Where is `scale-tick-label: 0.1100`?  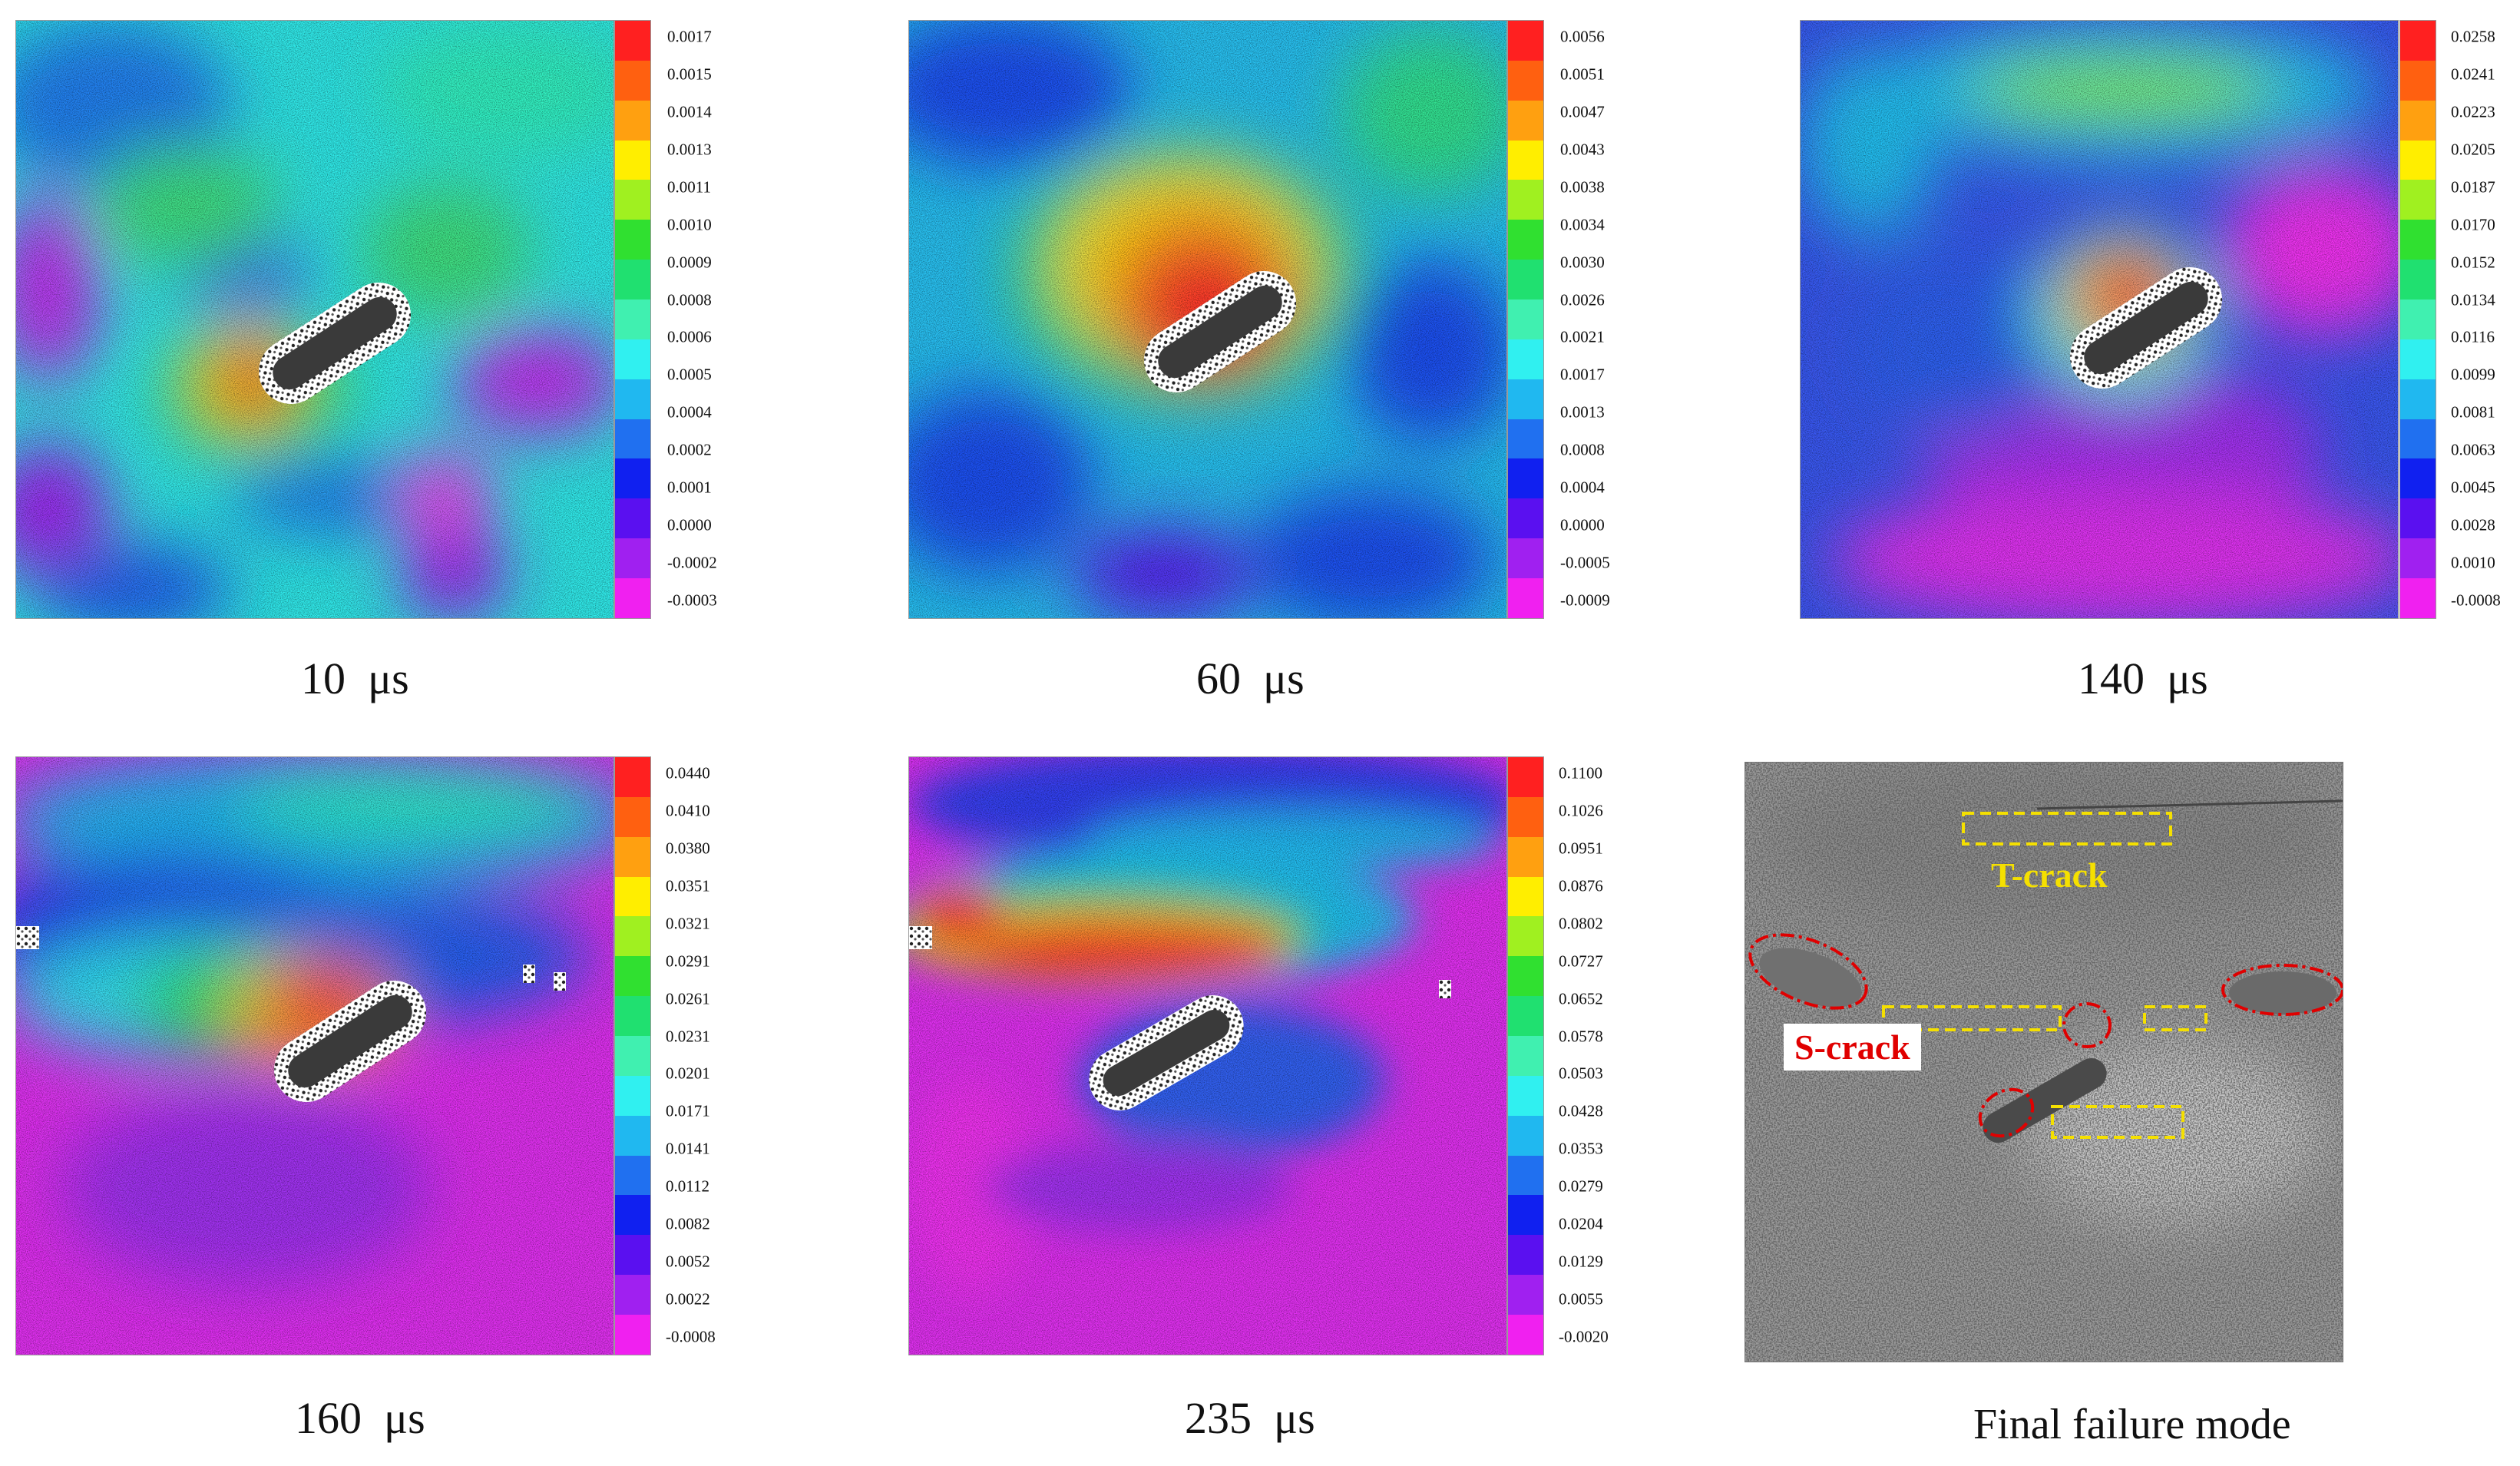 scale-tick-label: 0.1100 is located at coordinates (1580, 773).